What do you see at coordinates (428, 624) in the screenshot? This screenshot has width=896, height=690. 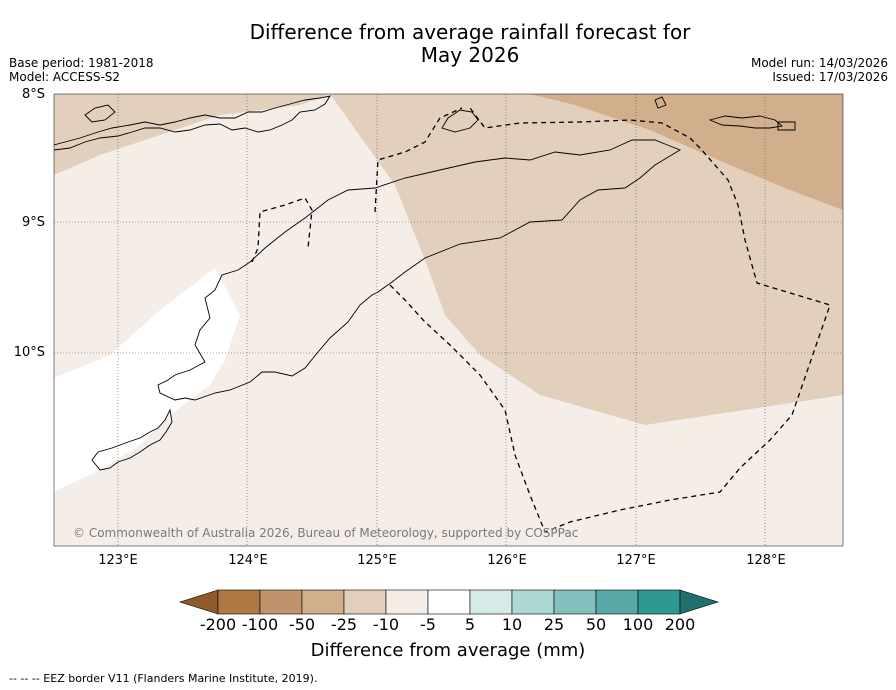 I see `colorbar-tick-label: -5` at bounding box center [428, 624].